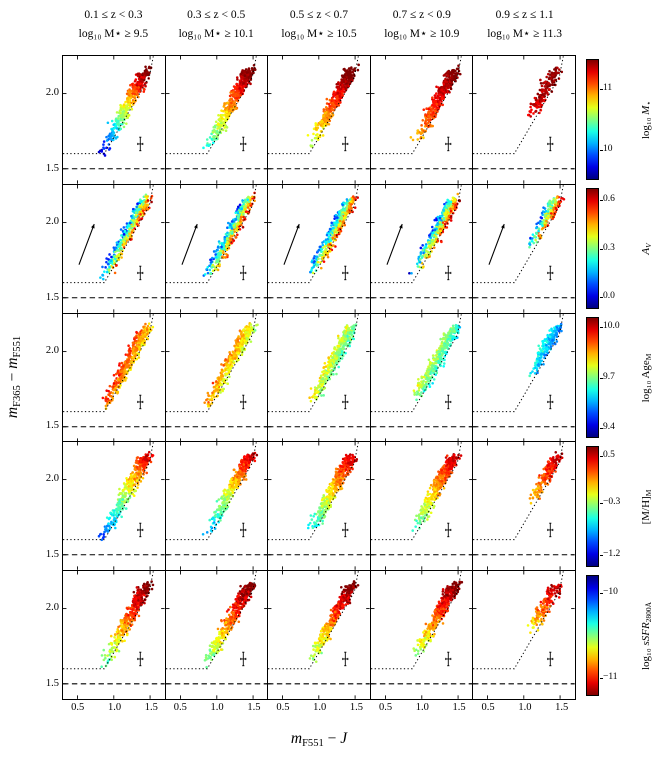 The width and height of the screenshot is (667, 765). Describe the element at coordinates (319, 378) in the screenshot. I see `panel-r3c3` at that location.